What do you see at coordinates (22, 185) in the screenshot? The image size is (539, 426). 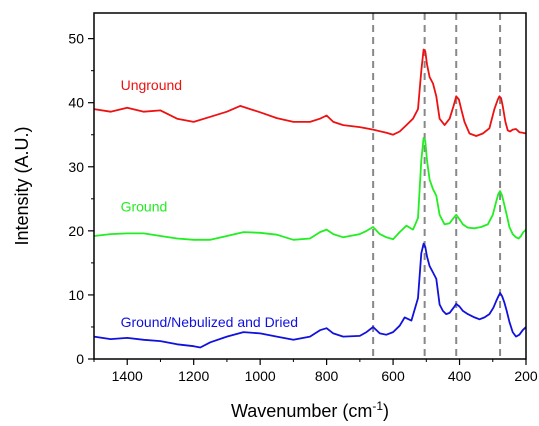 I see `y-axis-title: Intensity (A.U.)` at bounding box center [22, 185].